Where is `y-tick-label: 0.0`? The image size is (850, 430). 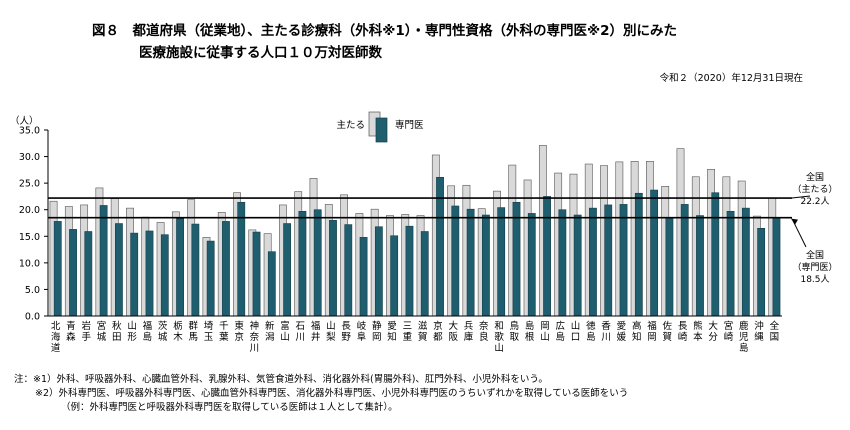 y-tick-label: 0.0 is located at coordinates (32, 317).